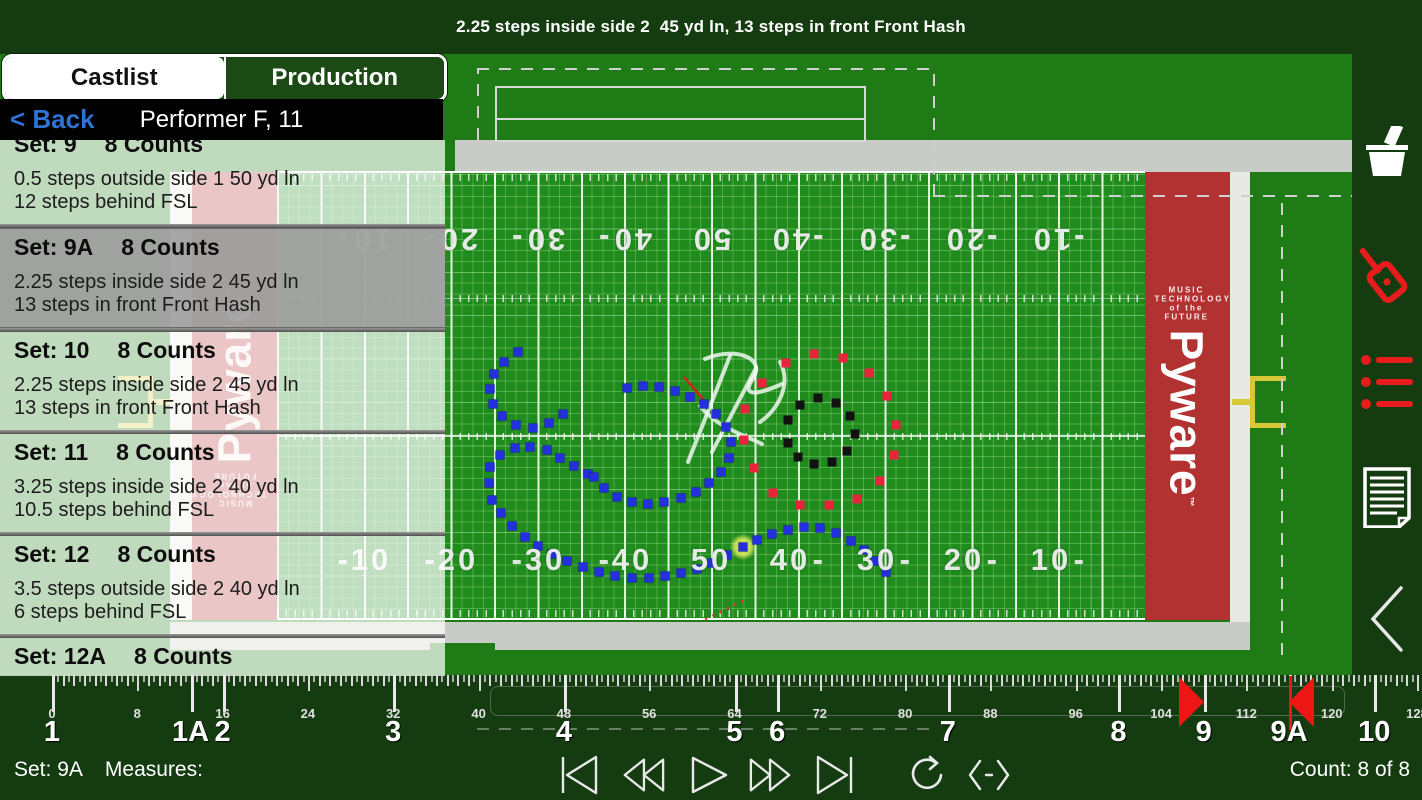 This screenshot has width=1422, height=800. Describe the element at coordinates (1289, 732) in the screenshot. I see `timeline-set-label: 9A` at that location.